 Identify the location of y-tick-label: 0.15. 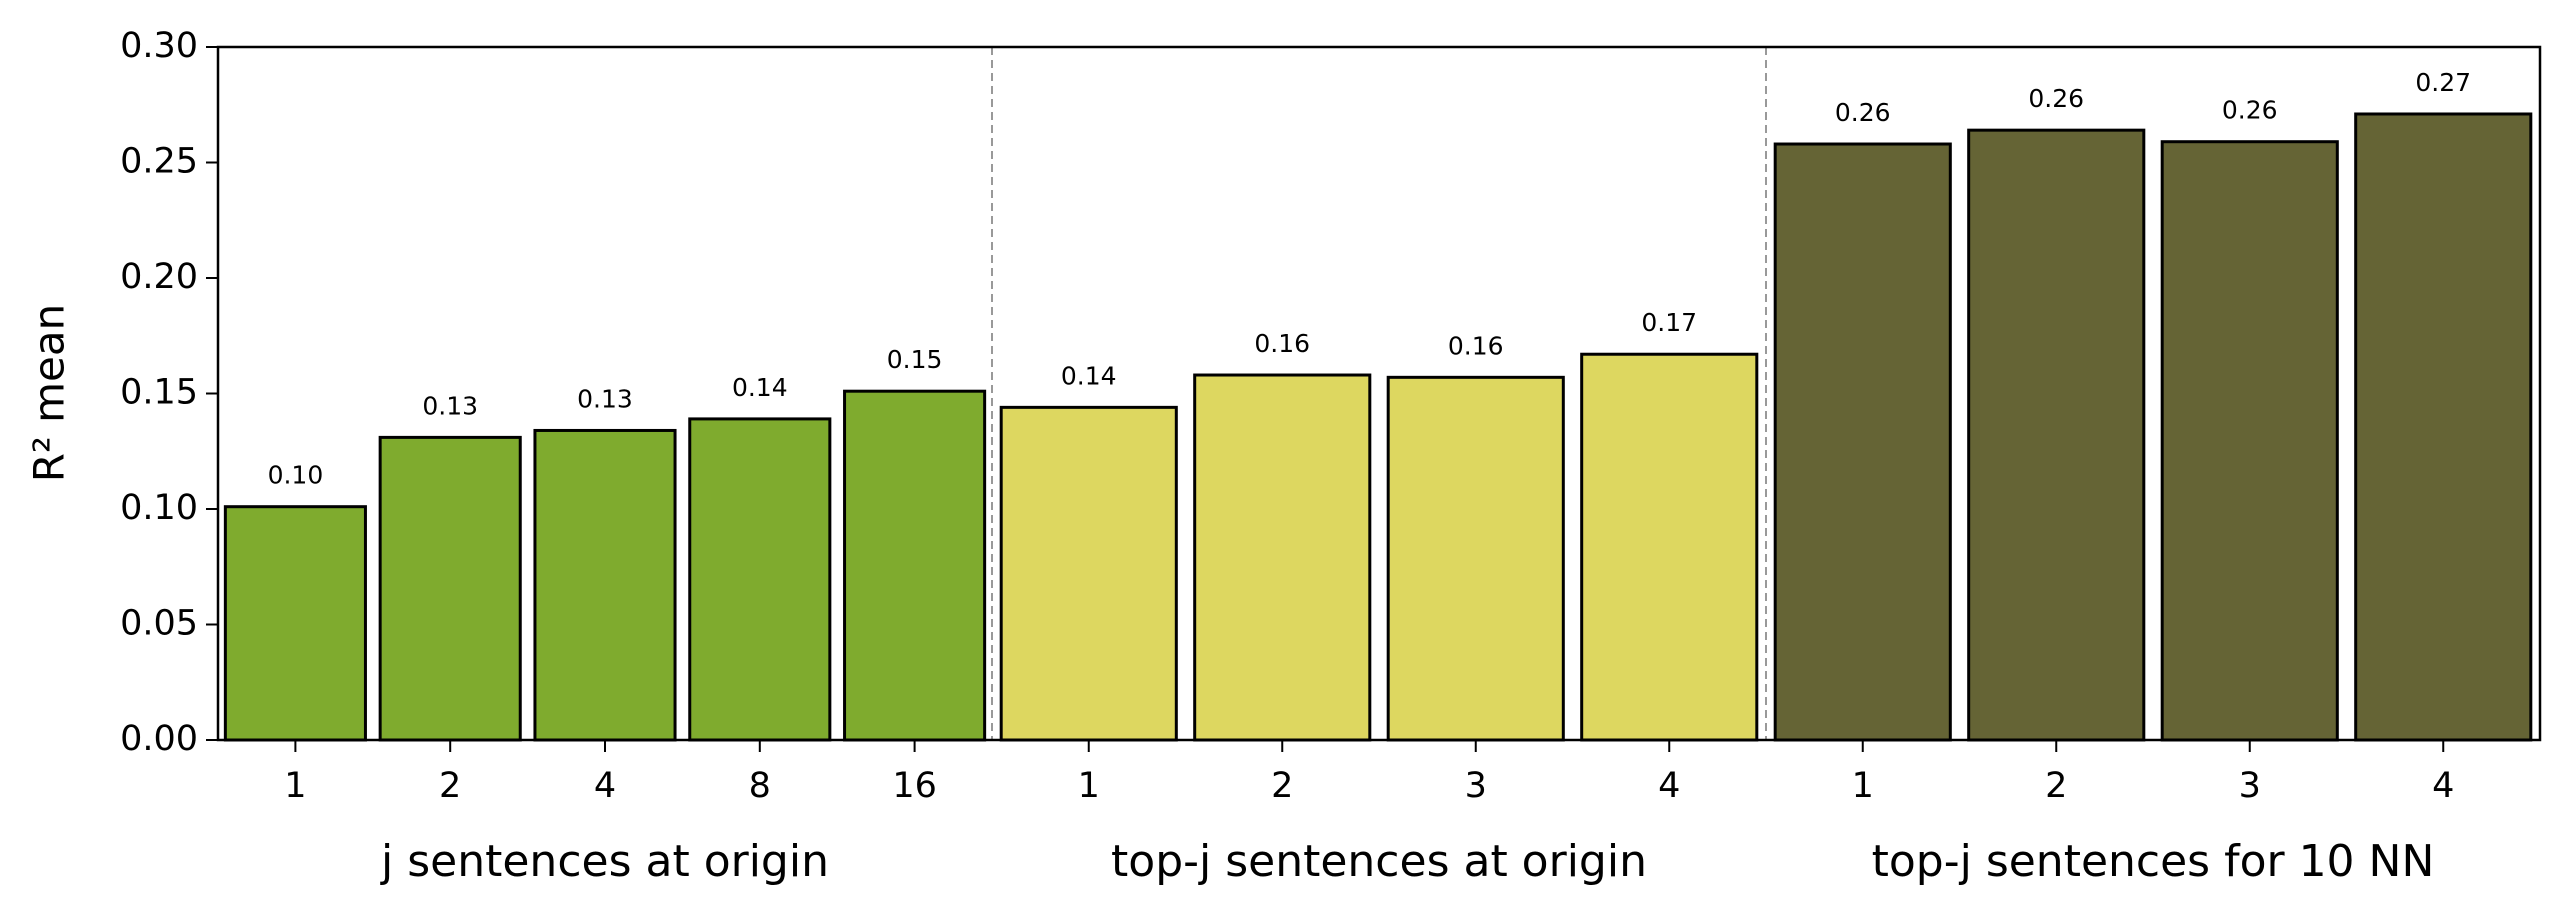
(159, 393).